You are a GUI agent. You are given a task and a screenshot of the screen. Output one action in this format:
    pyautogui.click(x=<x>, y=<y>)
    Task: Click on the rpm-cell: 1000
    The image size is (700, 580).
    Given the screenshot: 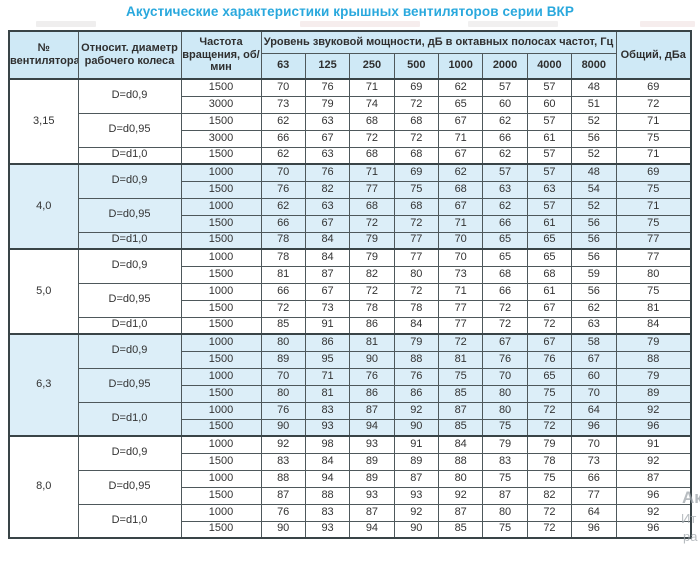 What is the action you would take?
    pyautogui.click(x=221, y=172)
    